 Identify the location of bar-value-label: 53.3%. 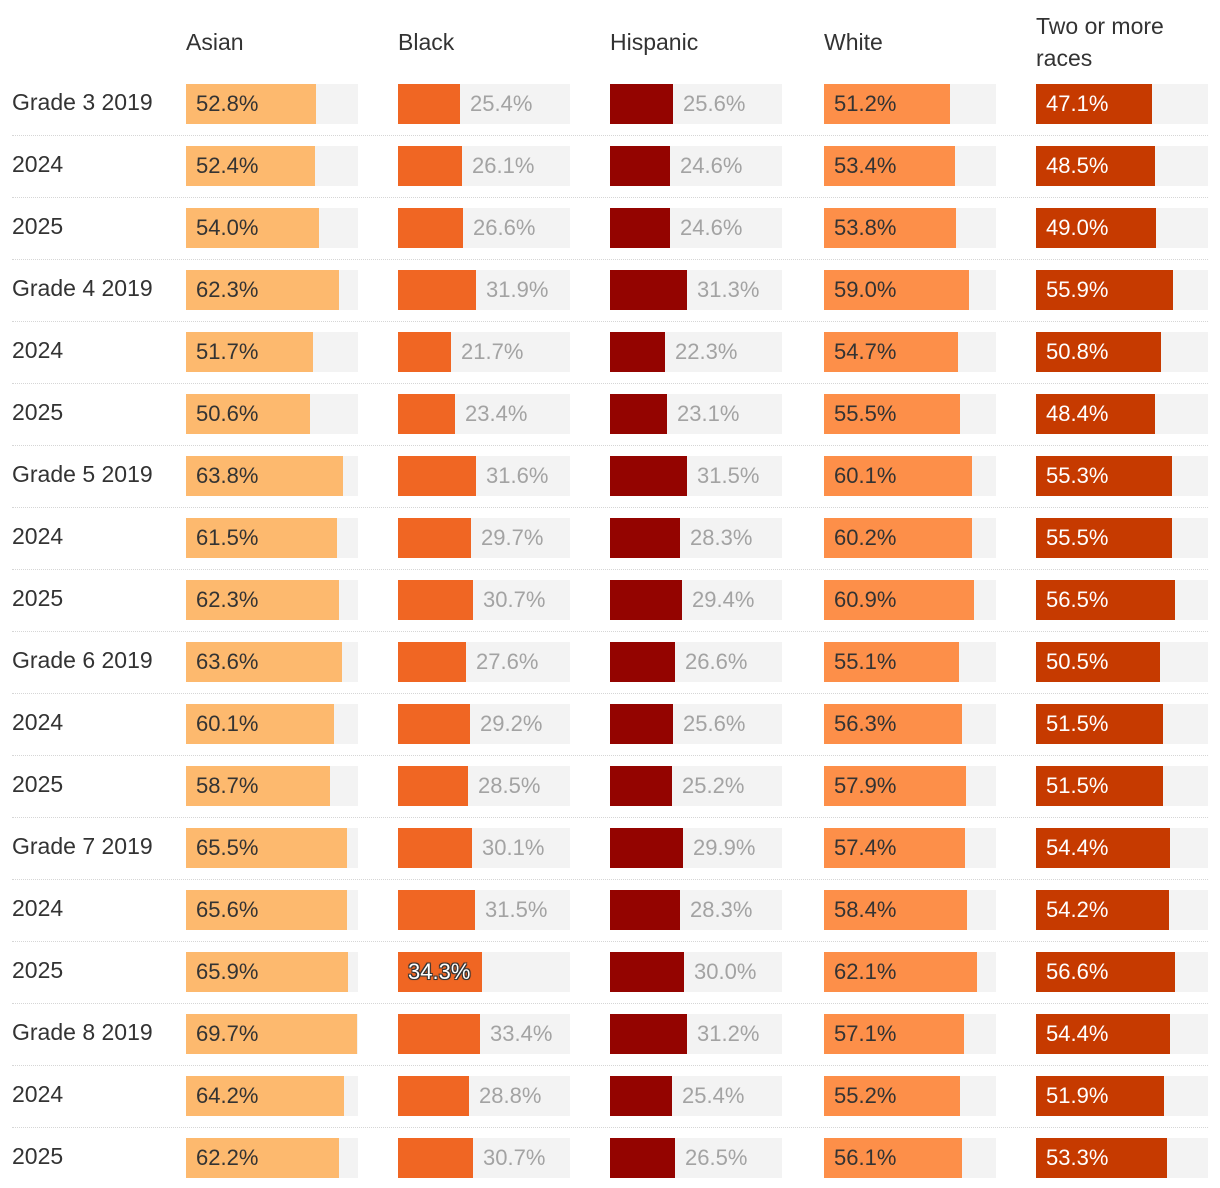
(1077, 1157).